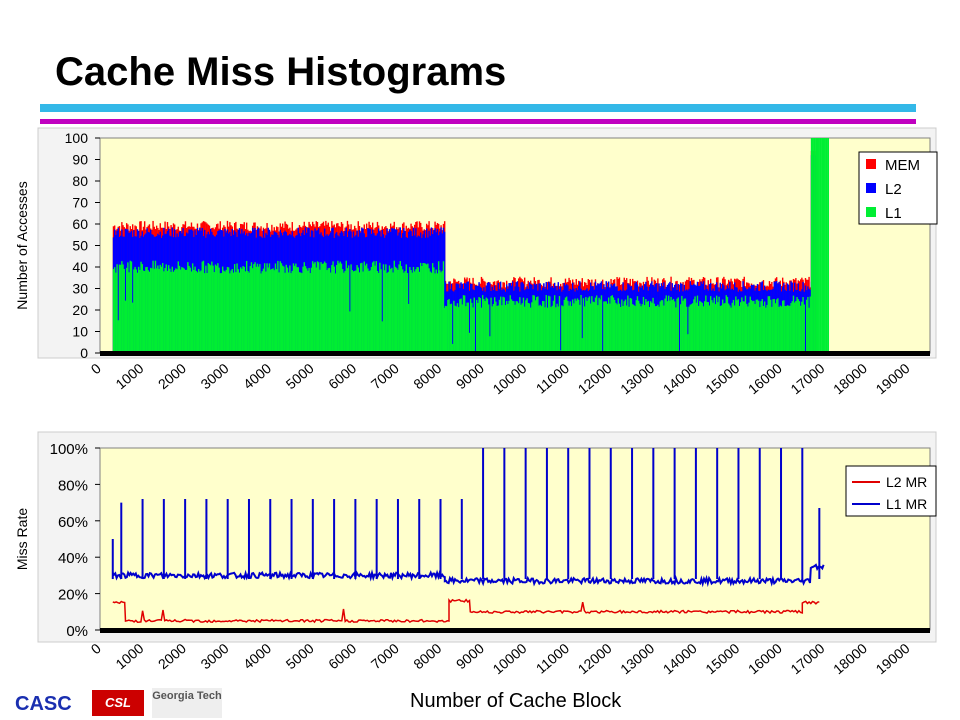  I want to click on chart2-x-tick-label: 11000, so click(552, 658).